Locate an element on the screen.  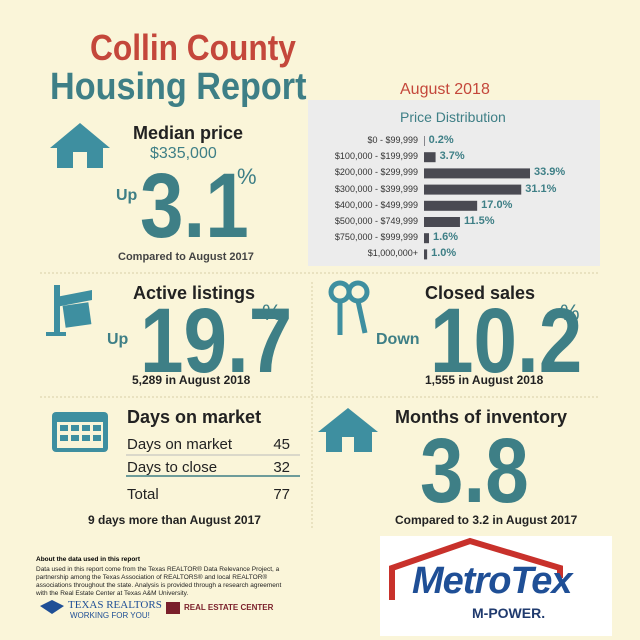
logo-mpower: M-POWER. is located at coordinates (509, 613).